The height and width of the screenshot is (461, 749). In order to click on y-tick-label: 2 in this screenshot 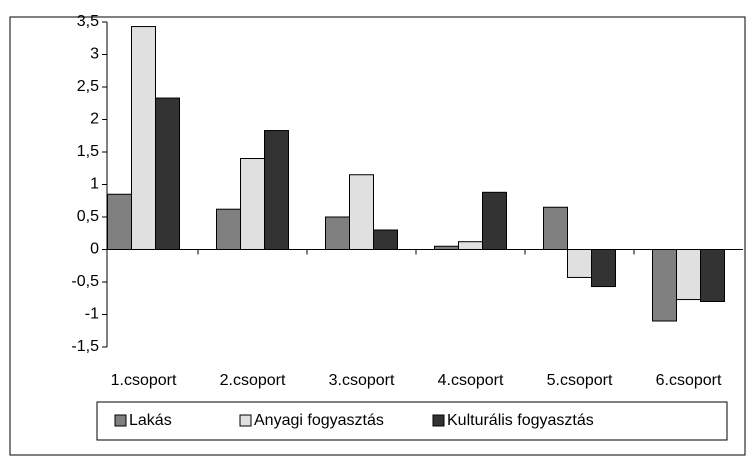, I will do `click(94, 119)`.